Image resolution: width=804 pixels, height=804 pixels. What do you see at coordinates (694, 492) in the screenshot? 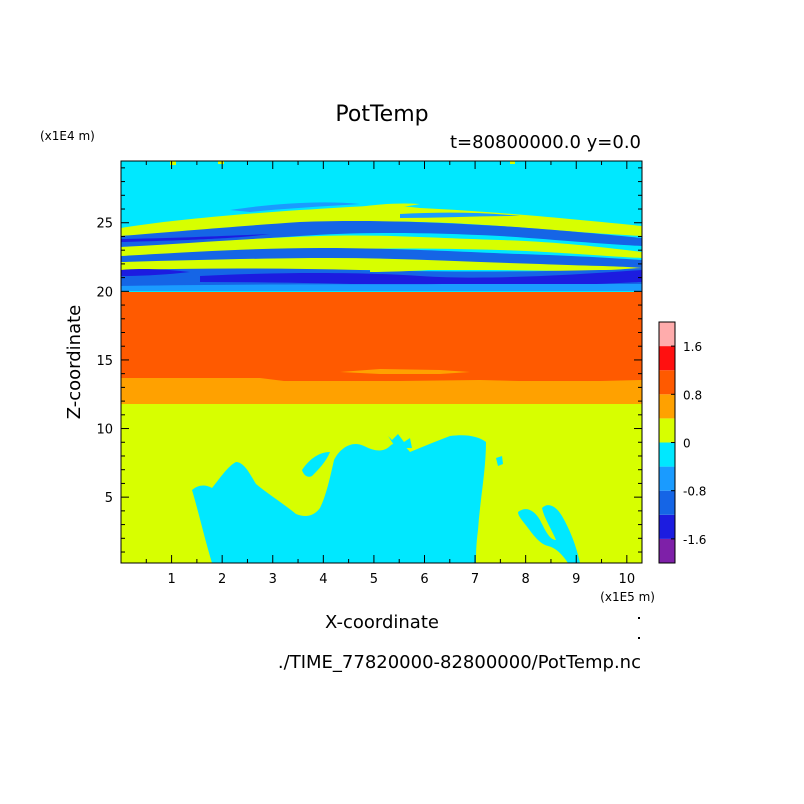
I see `colorbar-tick-label: -0.8` at bounding box center [694, 492].